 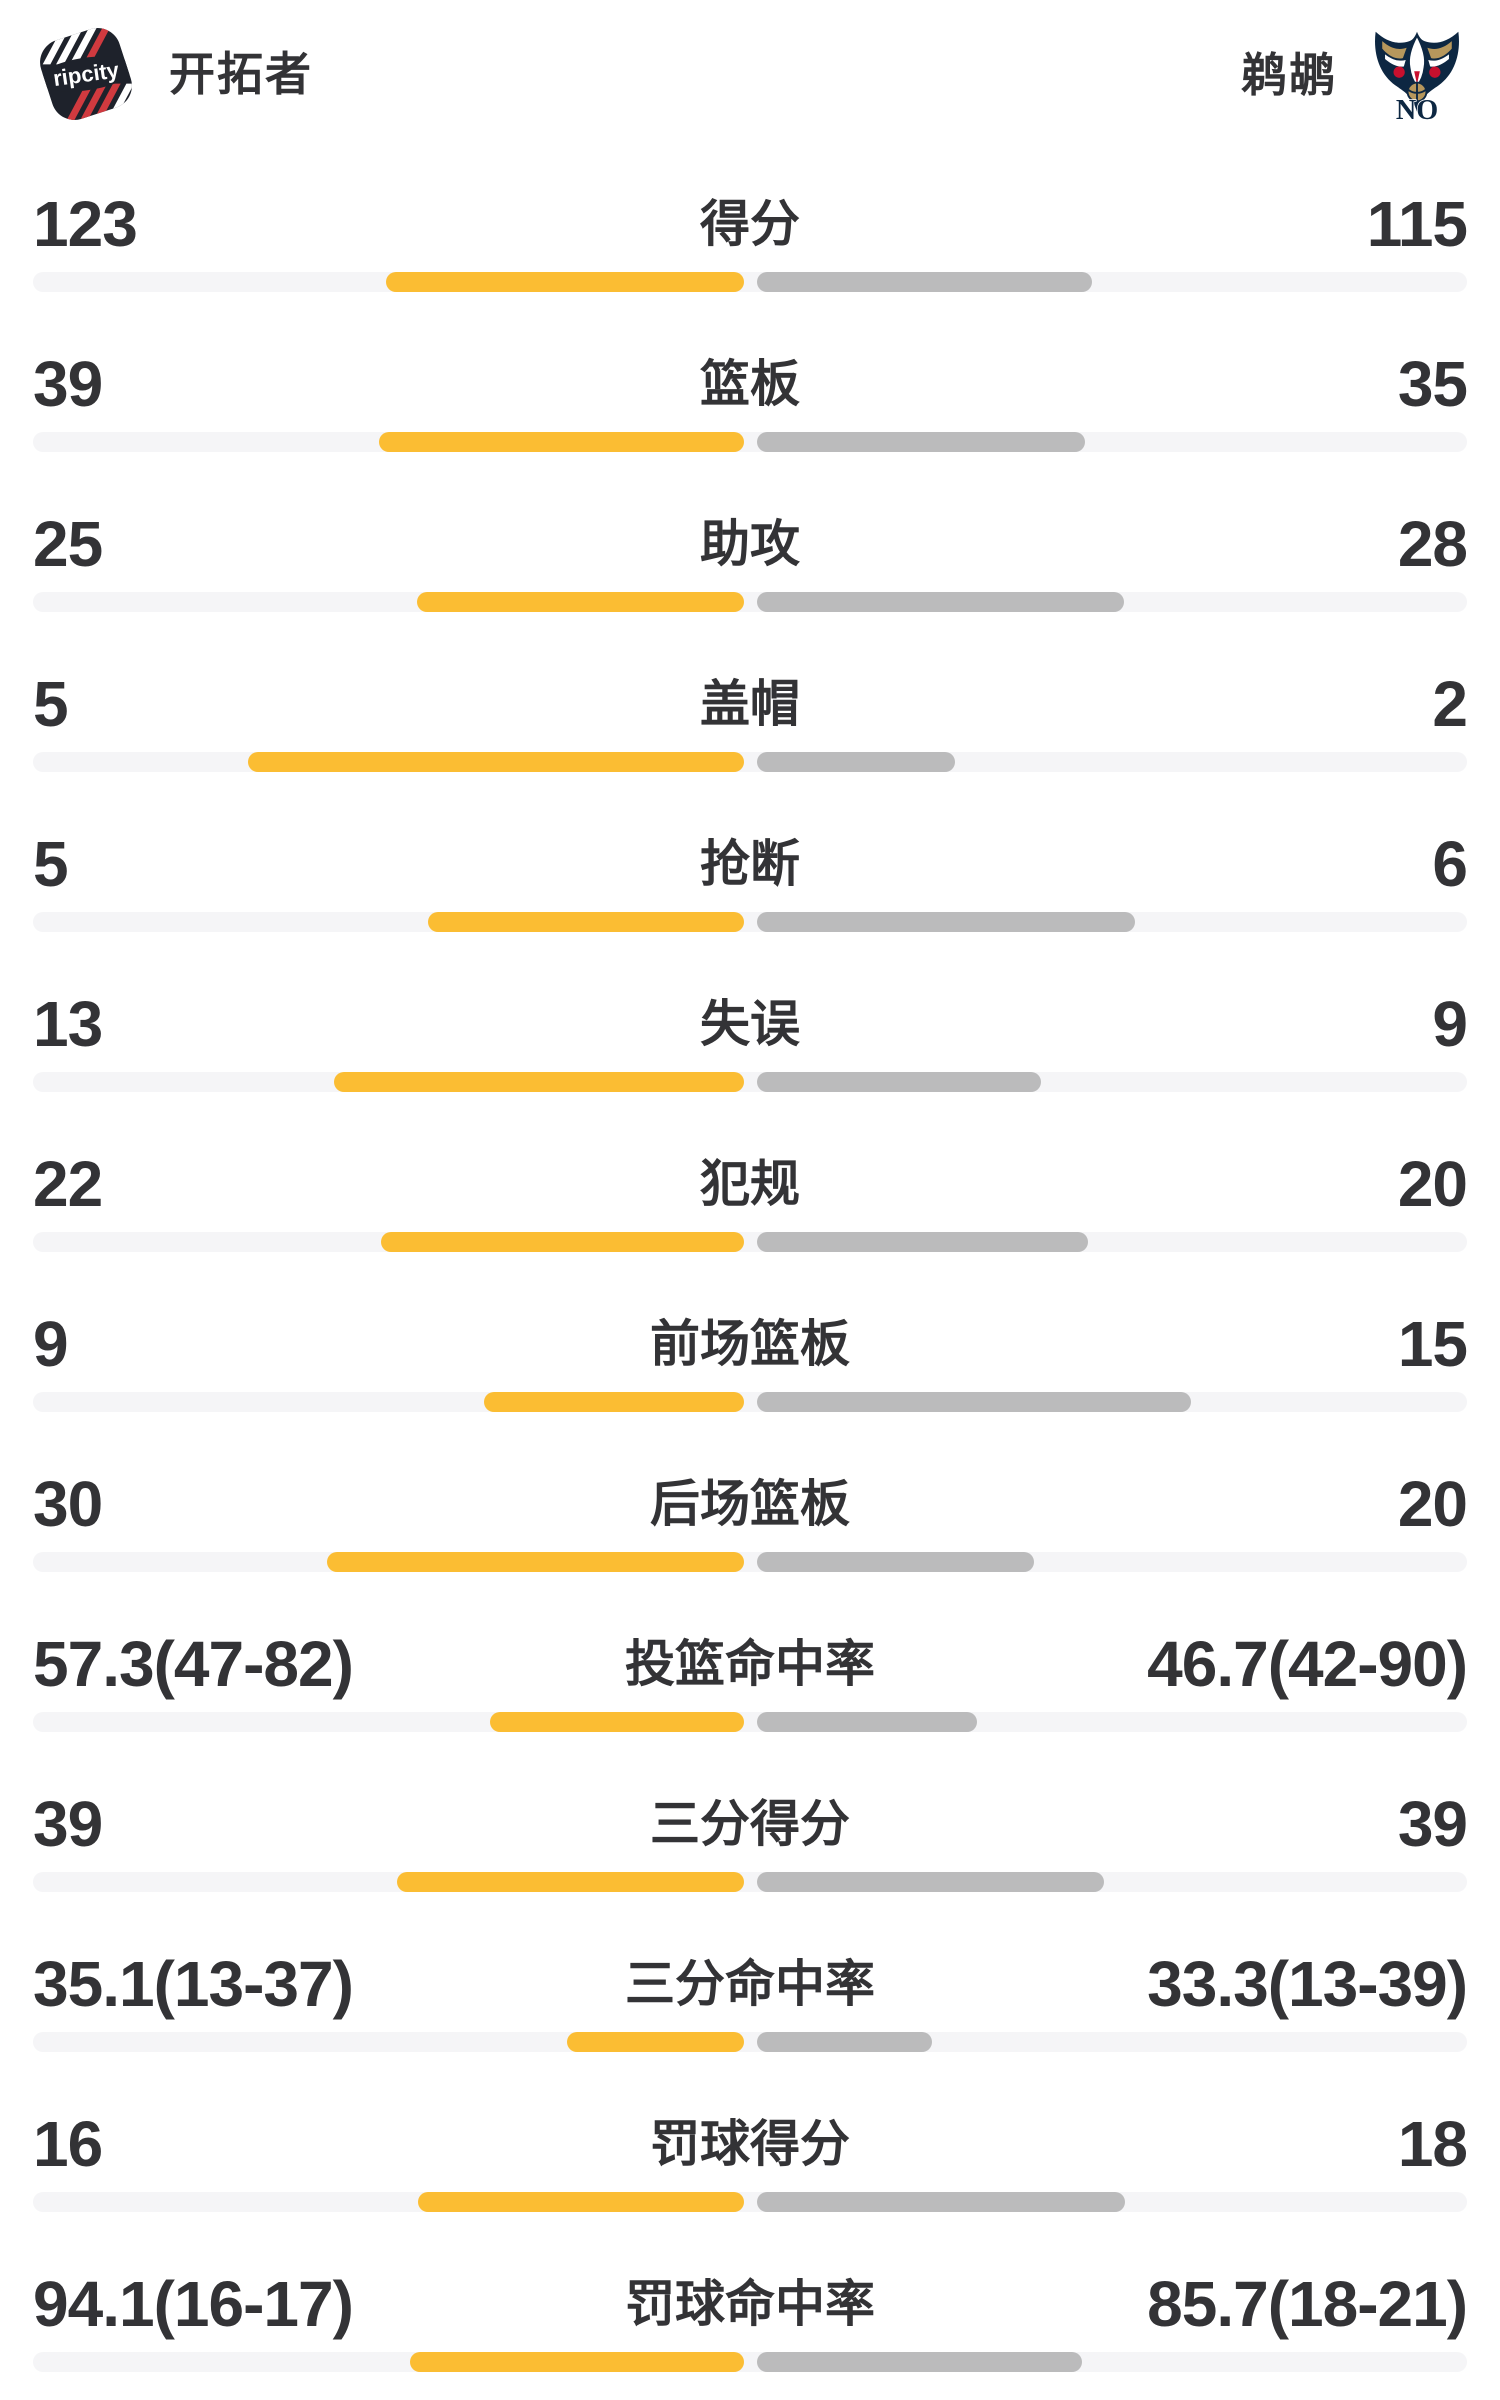 I want to click on home-value: 94.1(16-17), so click(x=193, y=2304).